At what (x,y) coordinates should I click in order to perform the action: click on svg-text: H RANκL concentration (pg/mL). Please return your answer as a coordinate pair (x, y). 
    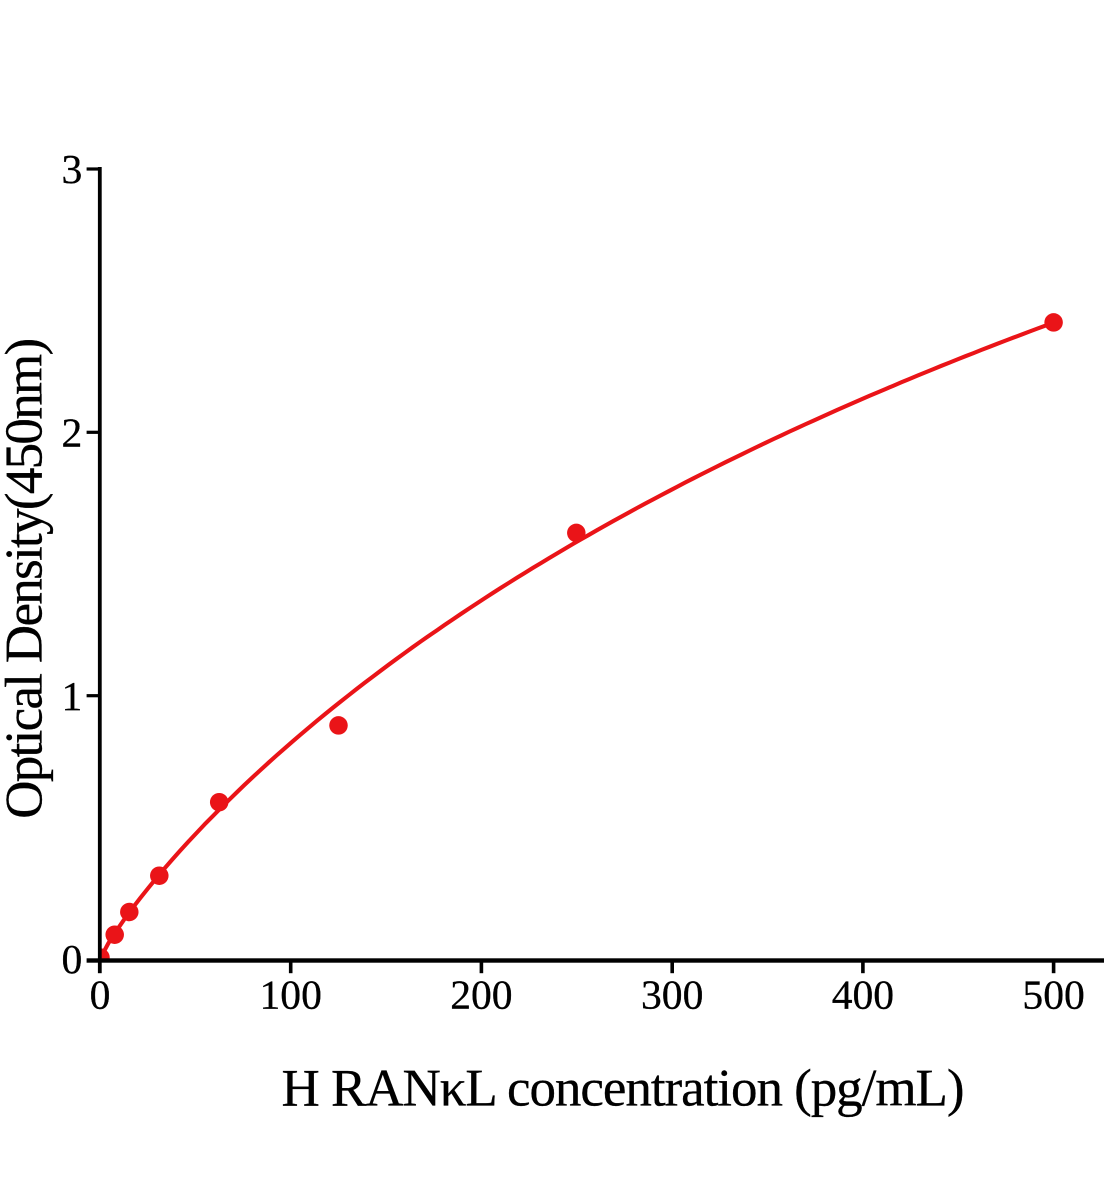
    Looking at the image, I should click on (623, 1089).